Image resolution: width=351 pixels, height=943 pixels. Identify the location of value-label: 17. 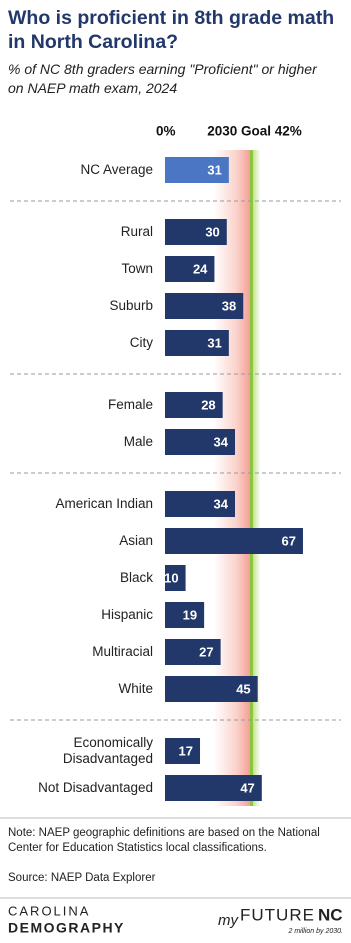
(186, 750).